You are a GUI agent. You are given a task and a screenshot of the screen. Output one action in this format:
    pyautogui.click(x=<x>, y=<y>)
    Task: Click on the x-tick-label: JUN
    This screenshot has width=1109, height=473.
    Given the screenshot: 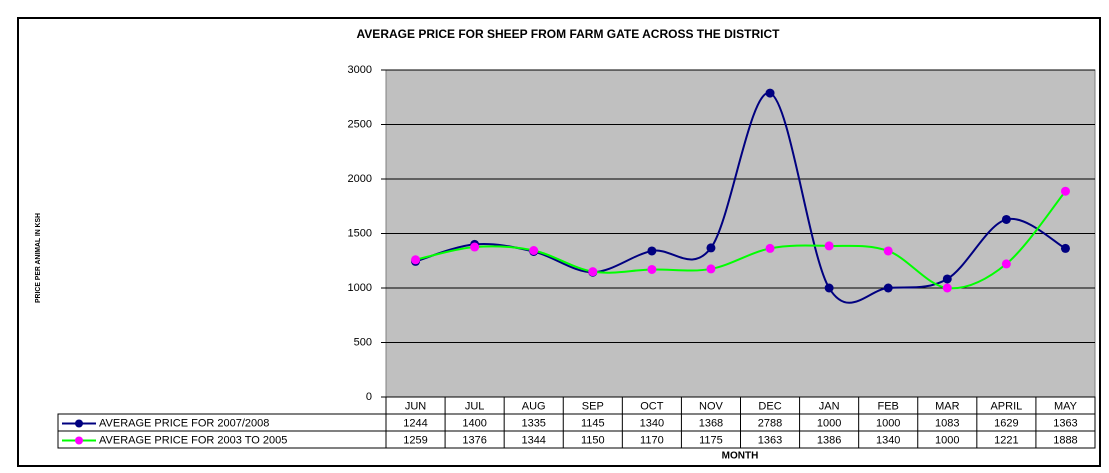 What is the action you would take?
    pyautogui.click(x=415, y=406)
    